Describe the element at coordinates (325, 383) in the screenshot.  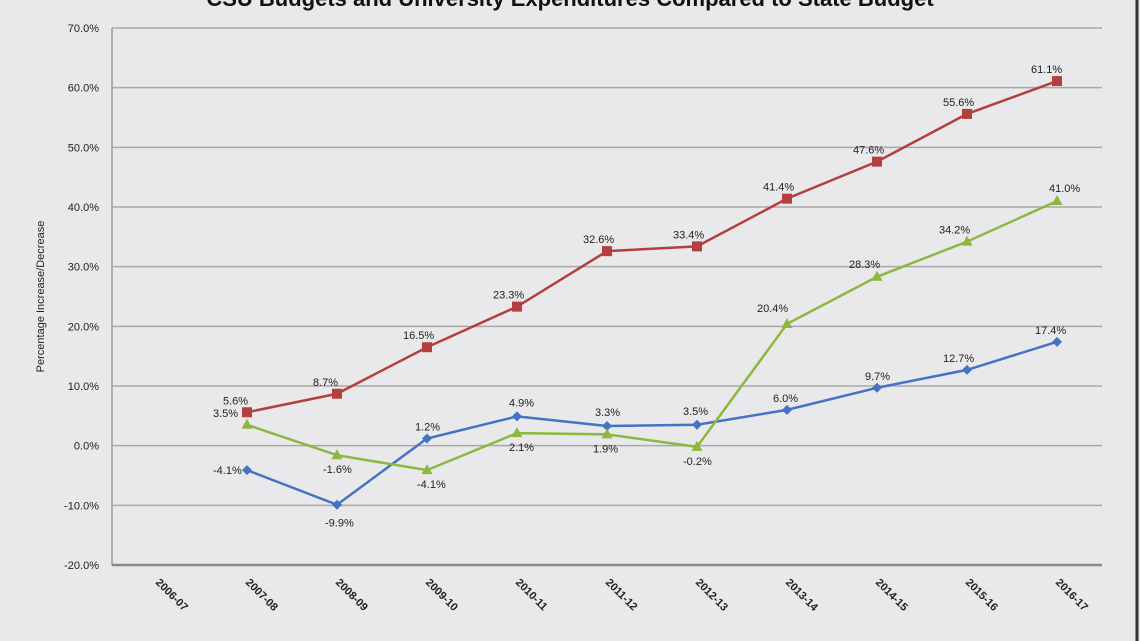
I see `data-label: 8.7%` at that location.